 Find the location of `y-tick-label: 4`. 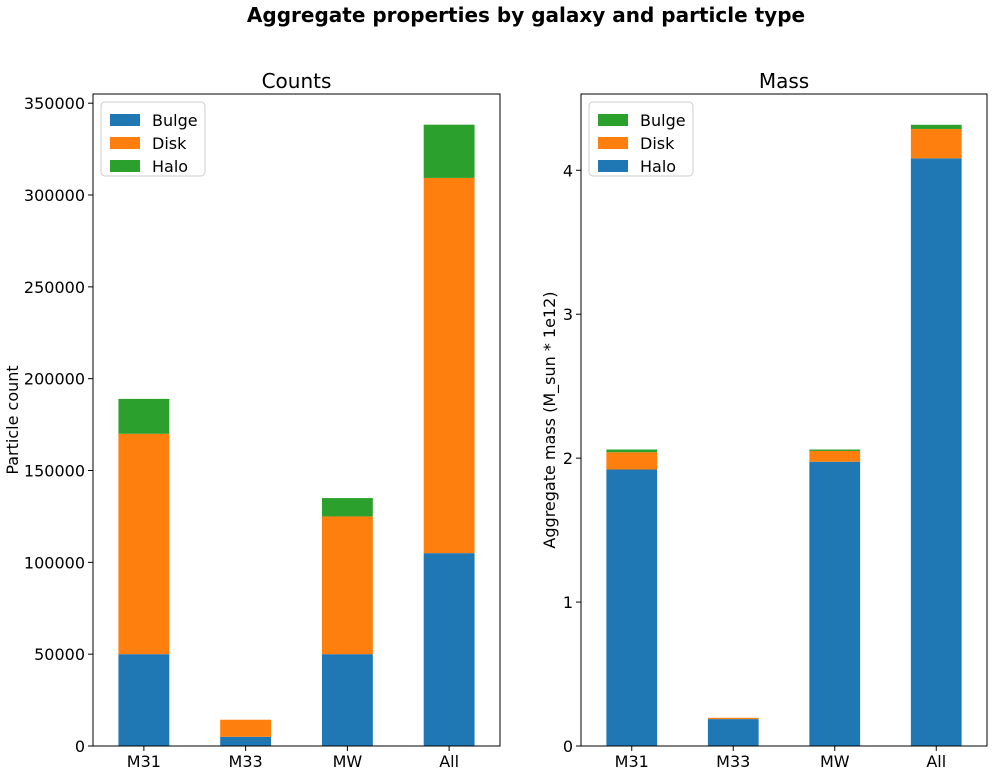

y-tick-label: 4 is located at coordinates (568, 170).